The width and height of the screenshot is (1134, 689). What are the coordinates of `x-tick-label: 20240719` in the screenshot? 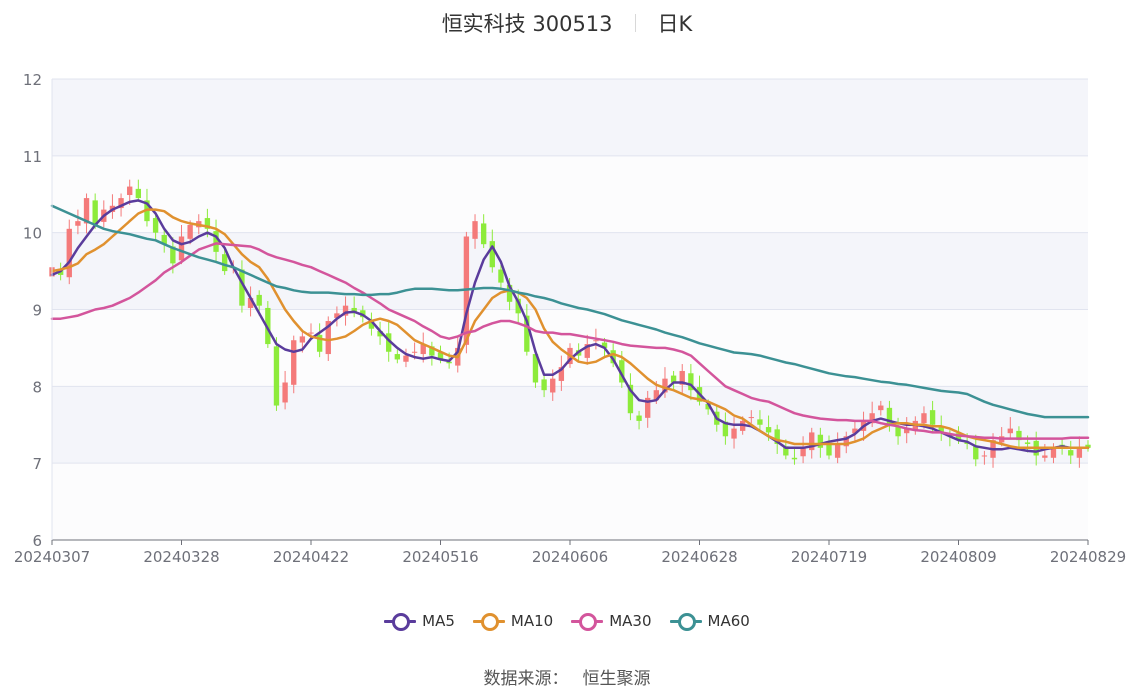 It's located at (829, 557).